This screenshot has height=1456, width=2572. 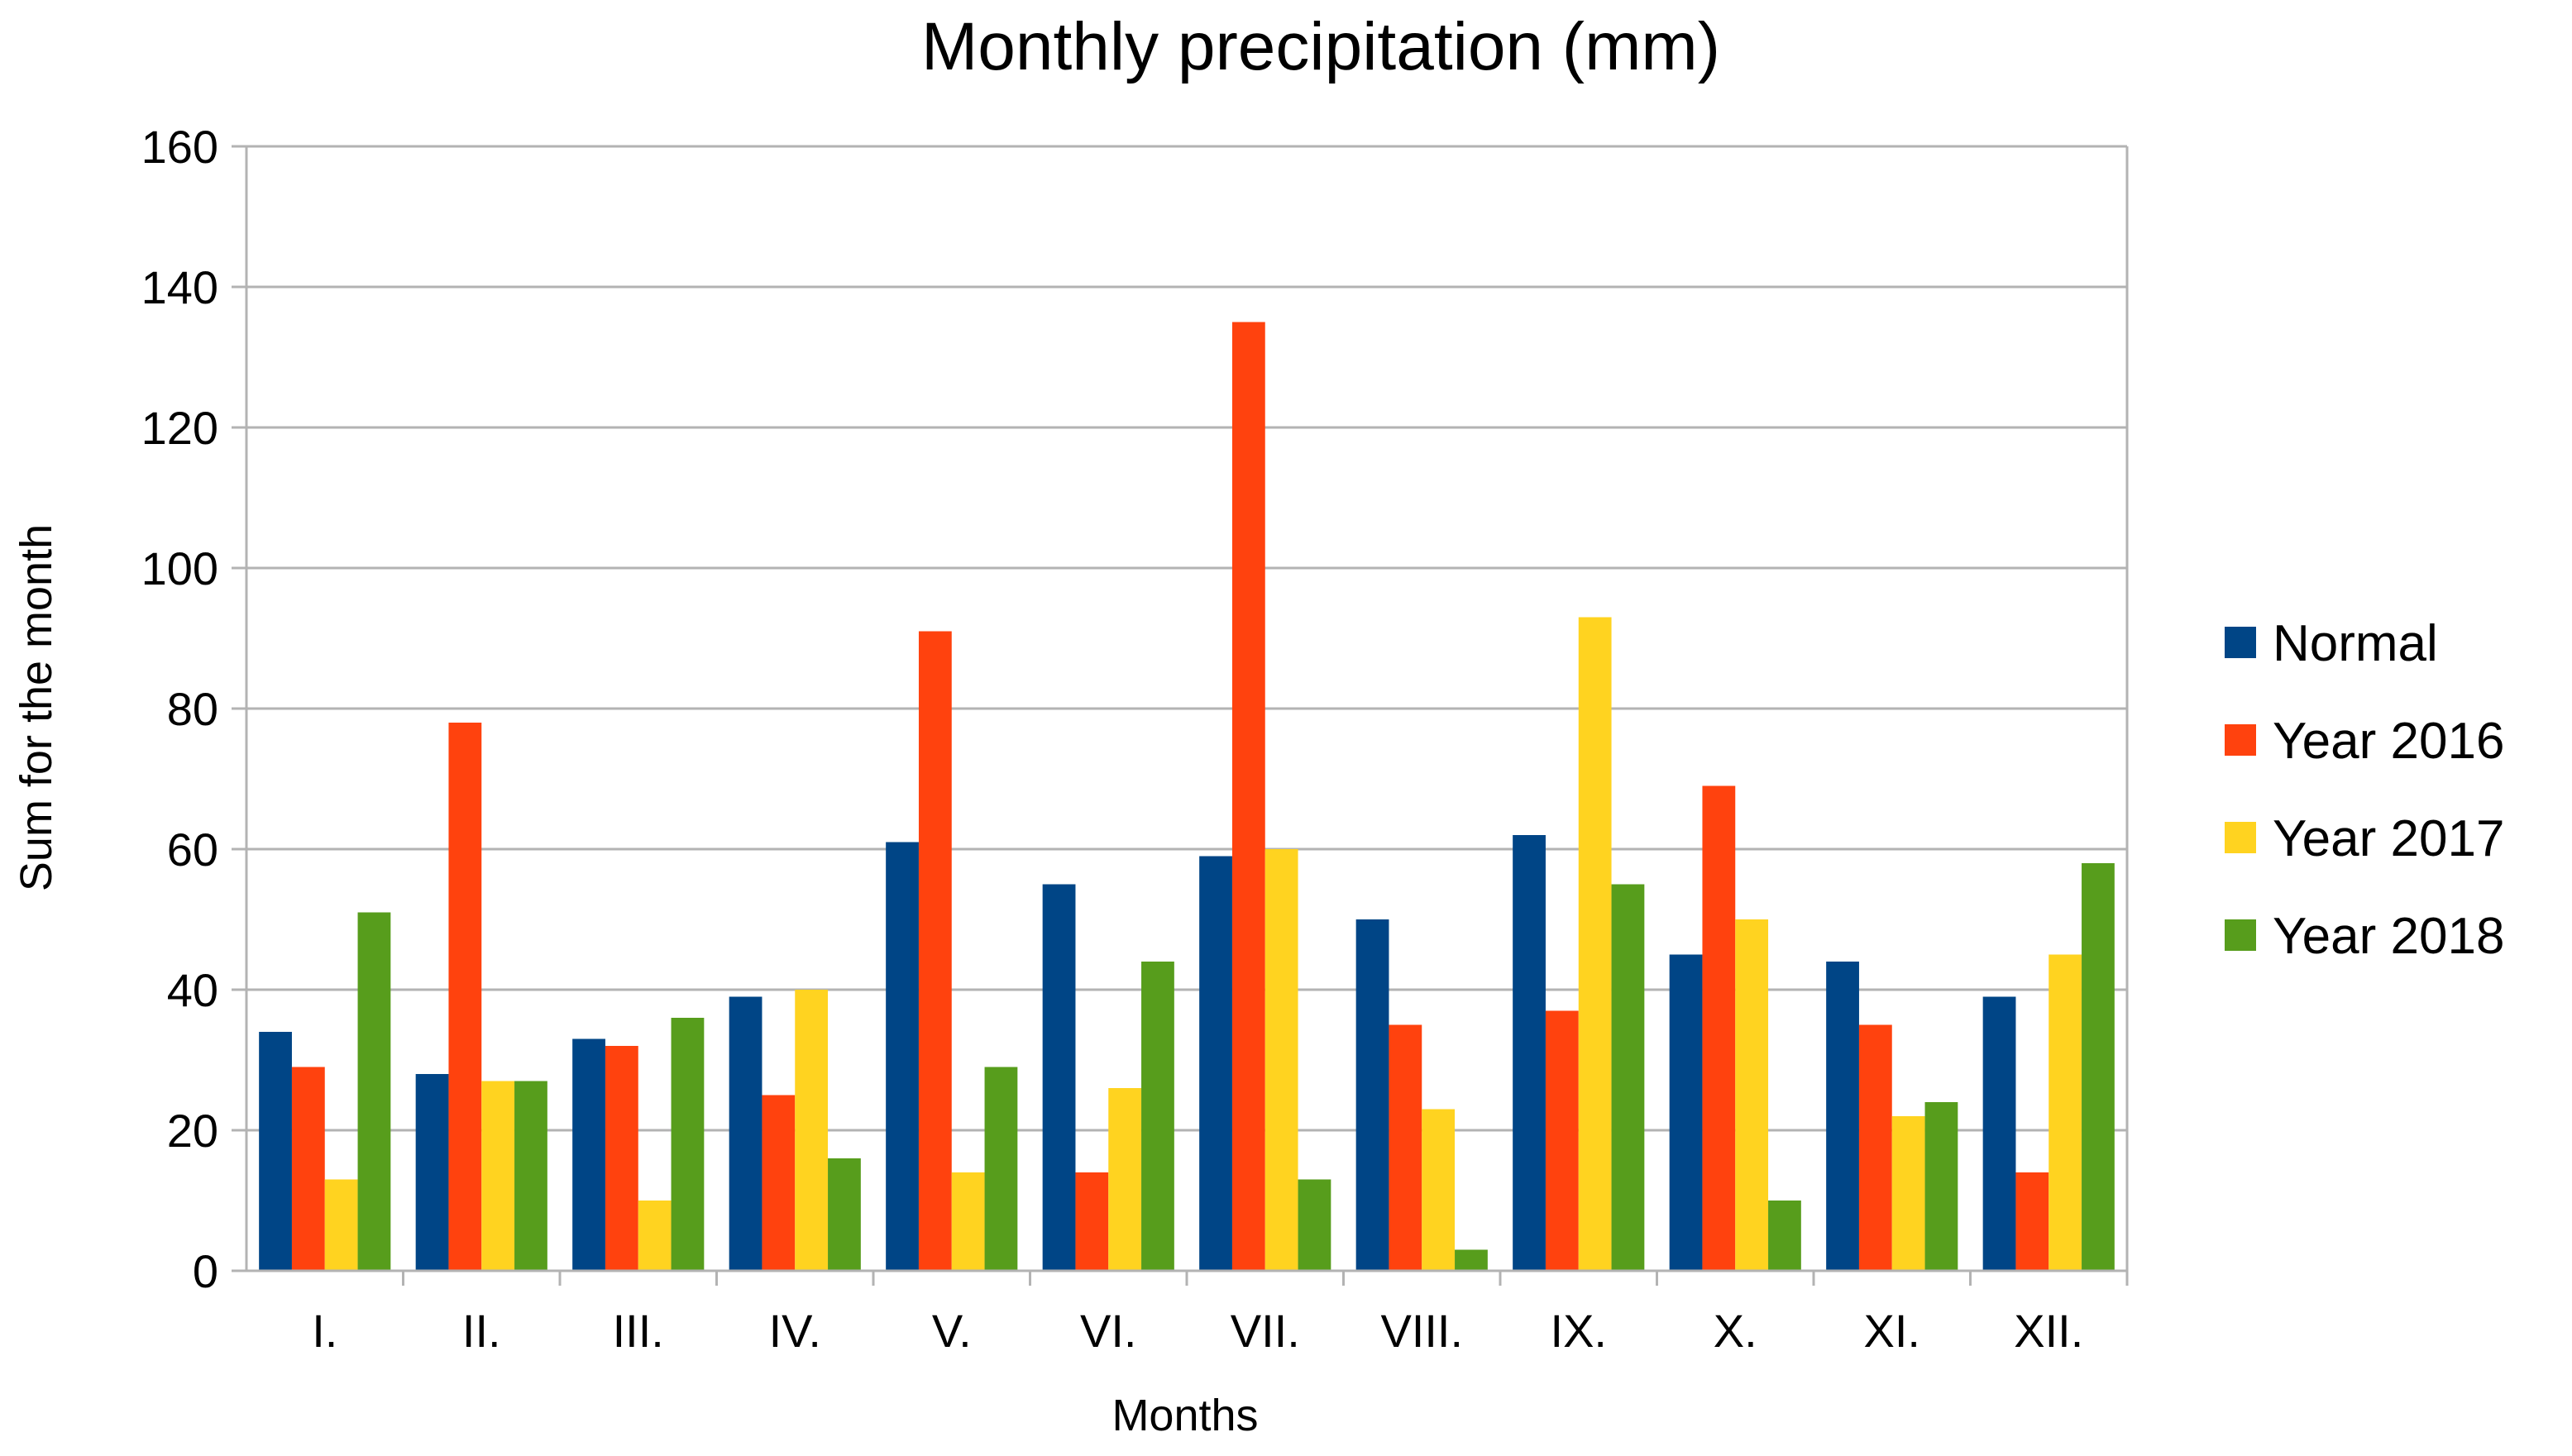 What do you see at coordinates (179, 428) in the screenshot?
I see `y-tick-label: 120` at bounding box center [179, 428].